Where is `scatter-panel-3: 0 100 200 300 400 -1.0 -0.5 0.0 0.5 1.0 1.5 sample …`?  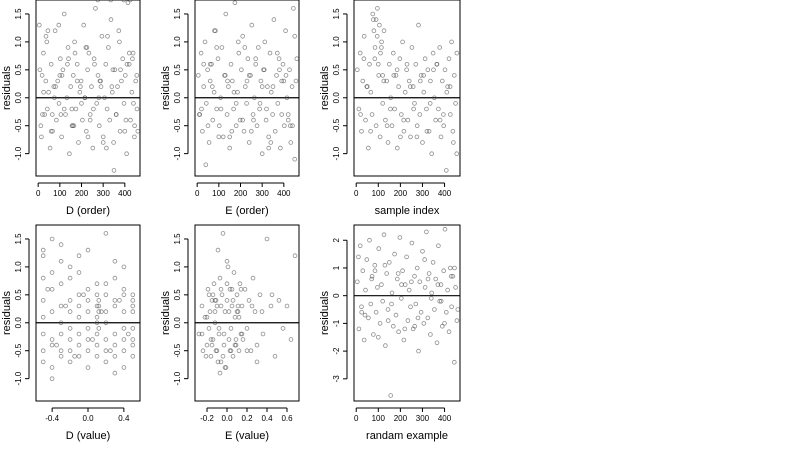 scatter-panel-3: 0 100 200 300 400 -1.0 -0.5 0.0 0.5 1.0 1.5 sample … is located at coordinates (390, 108).